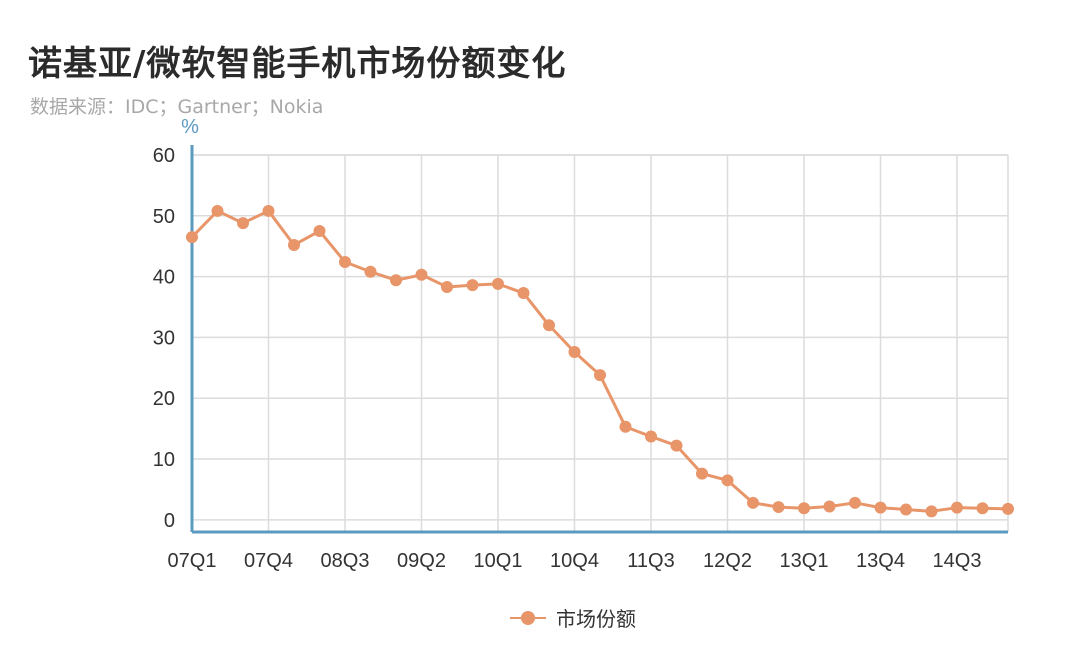 This screenshot has height=660, width=1080. I want to click on x-tick-label: 10Q4, so click(574, 561).